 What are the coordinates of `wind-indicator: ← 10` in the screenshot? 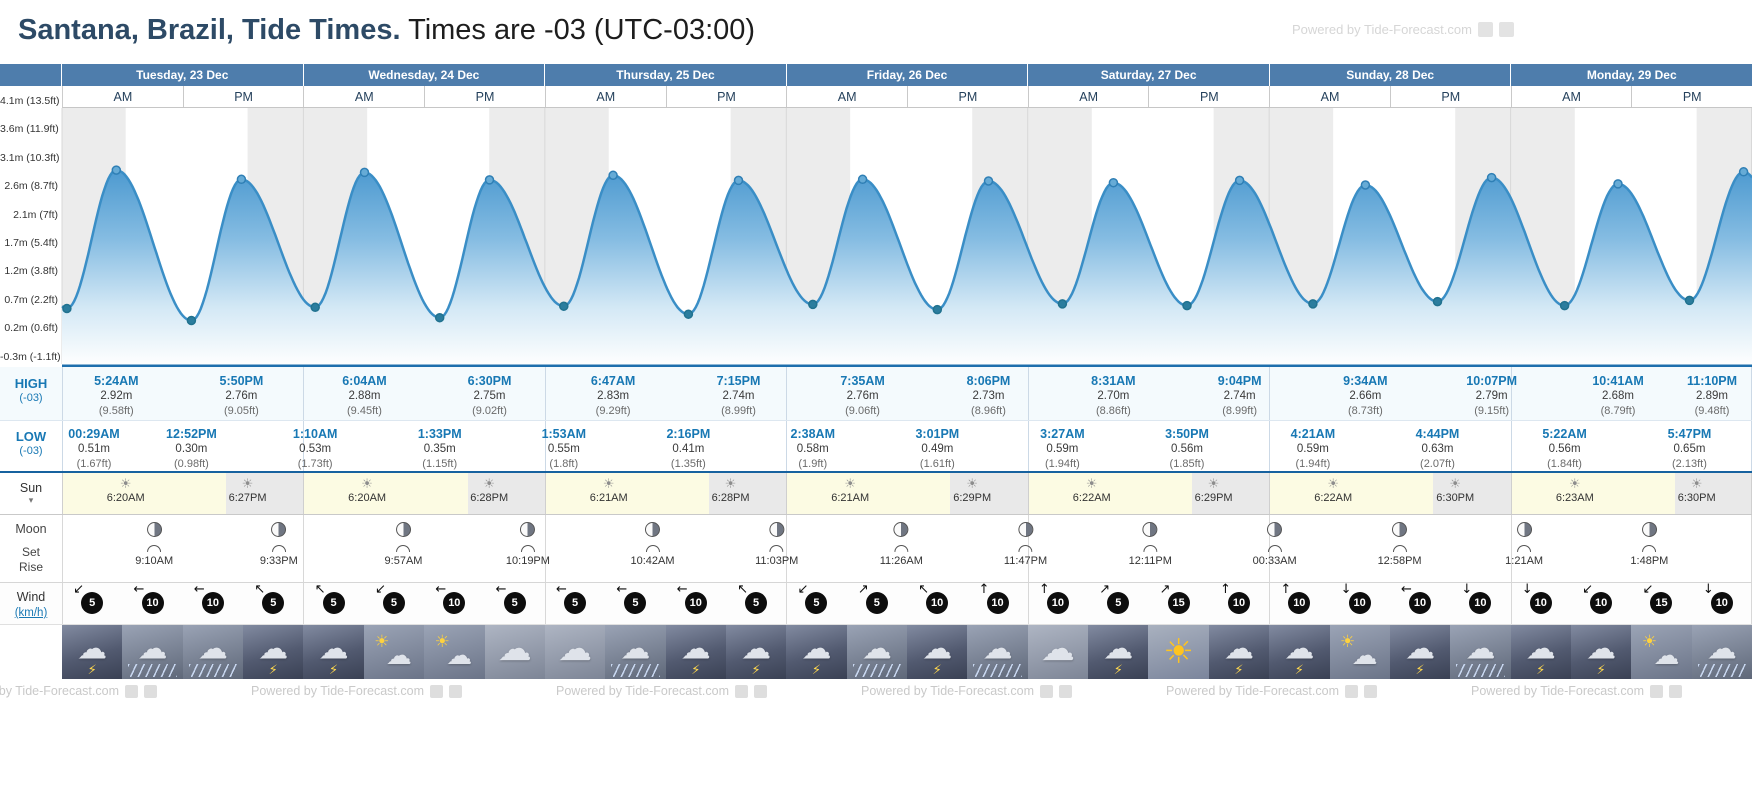 It's located at (450, 598).